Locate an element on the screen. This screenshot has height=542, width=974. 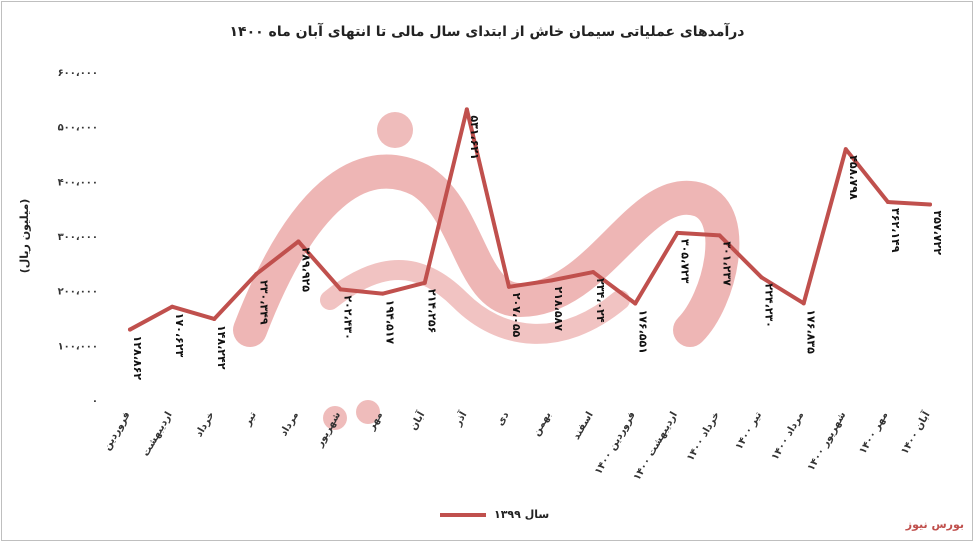
x-tick-label: تیر ۱۴۰۰ is located at coordinates (749, 431).